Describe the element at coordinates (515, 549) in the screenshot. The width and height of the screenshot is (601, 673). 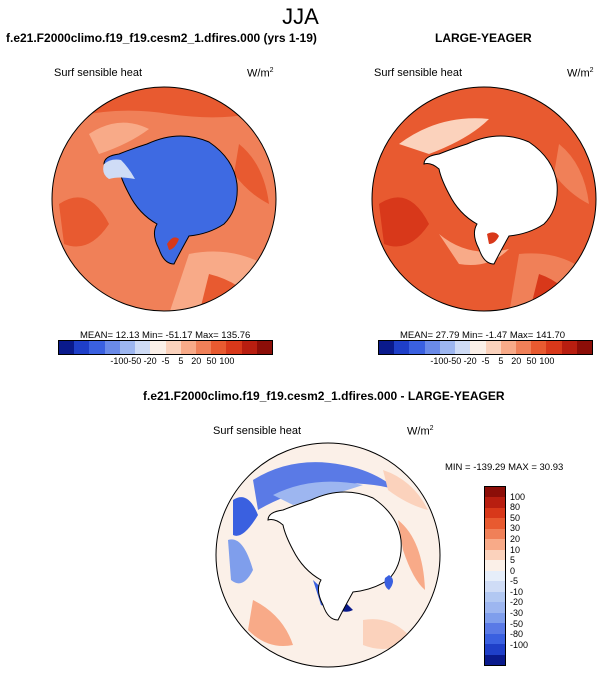
I see `colorbar-tick-label: 10` at that location.